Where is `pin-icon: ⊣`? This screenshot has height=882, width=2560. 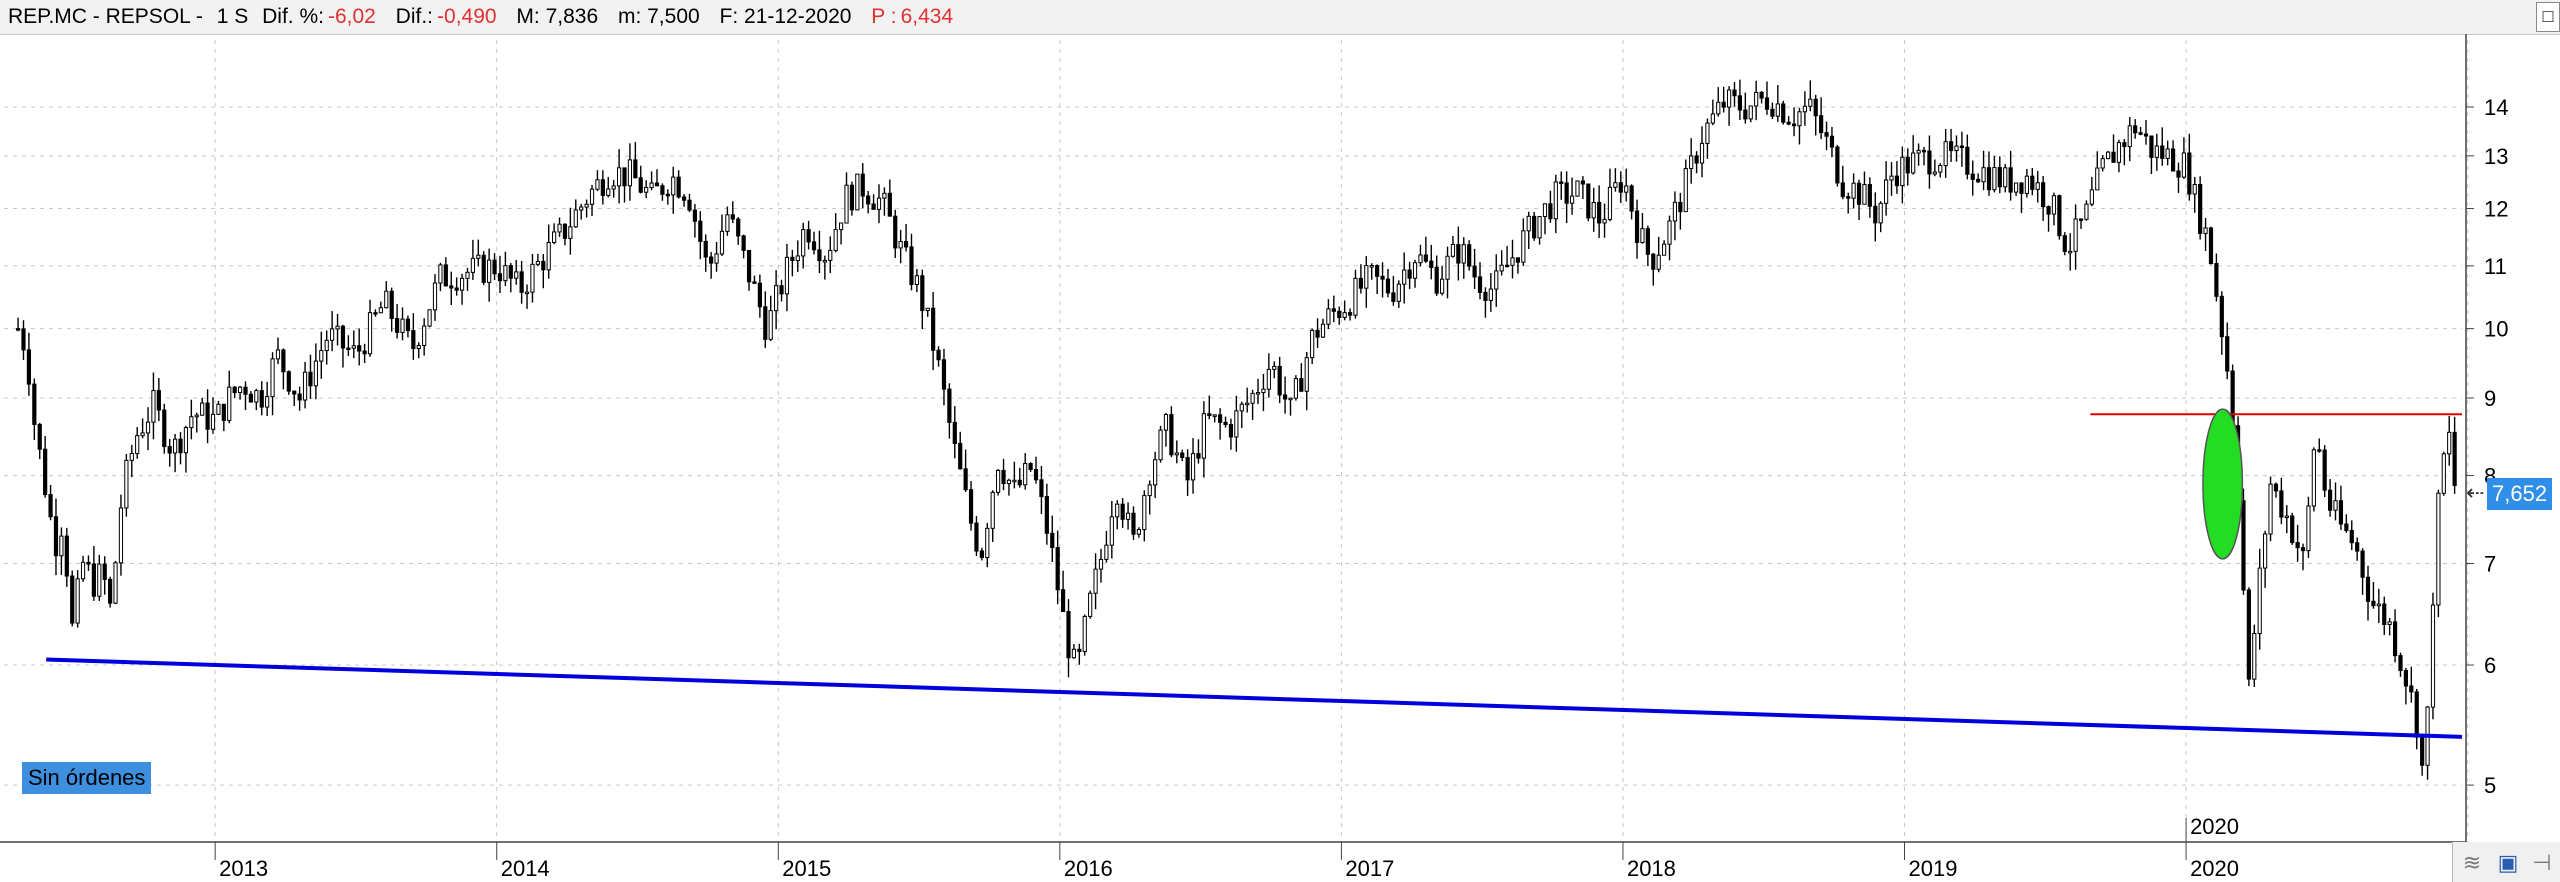
pin-icon: ⊣ is located at coordinates (2542, 862).